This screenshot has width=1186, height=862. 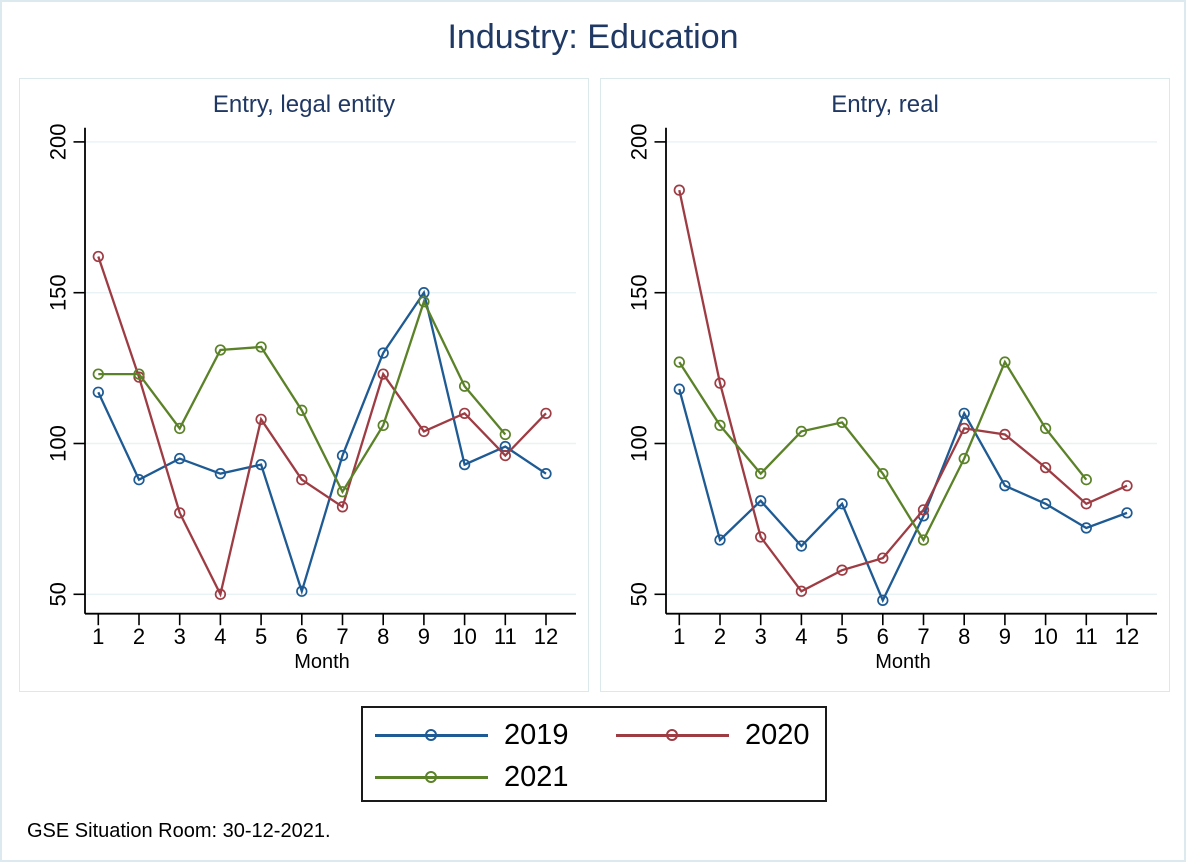 I want to click on source-note: GSE Situation Room: 30-12-2021., so click(x=179, y=831).